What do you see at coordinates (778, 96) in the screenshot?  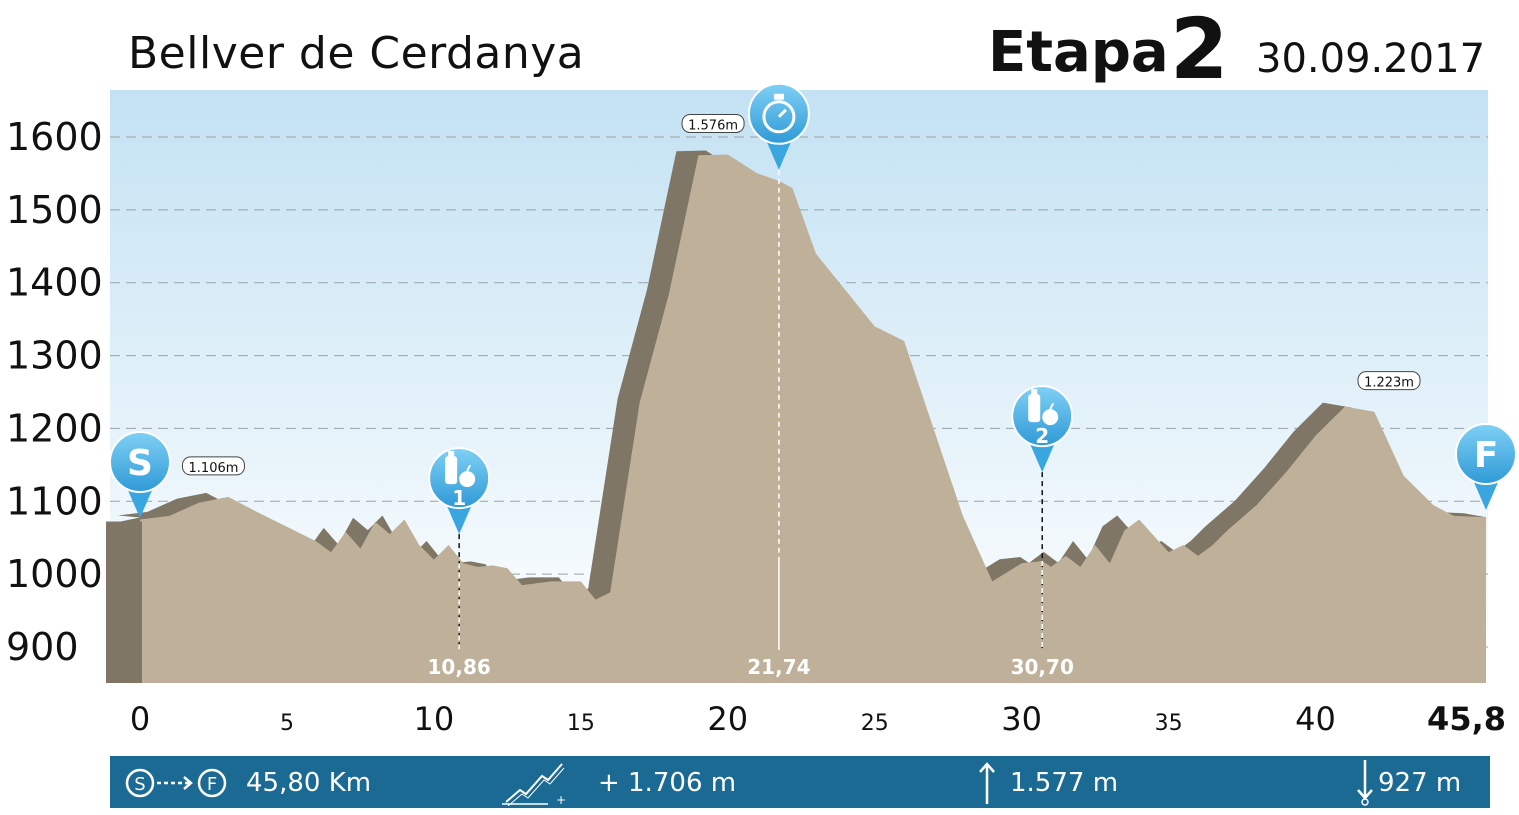 I see `stopwatch-icon-crown` at bounding box center [778, 96].